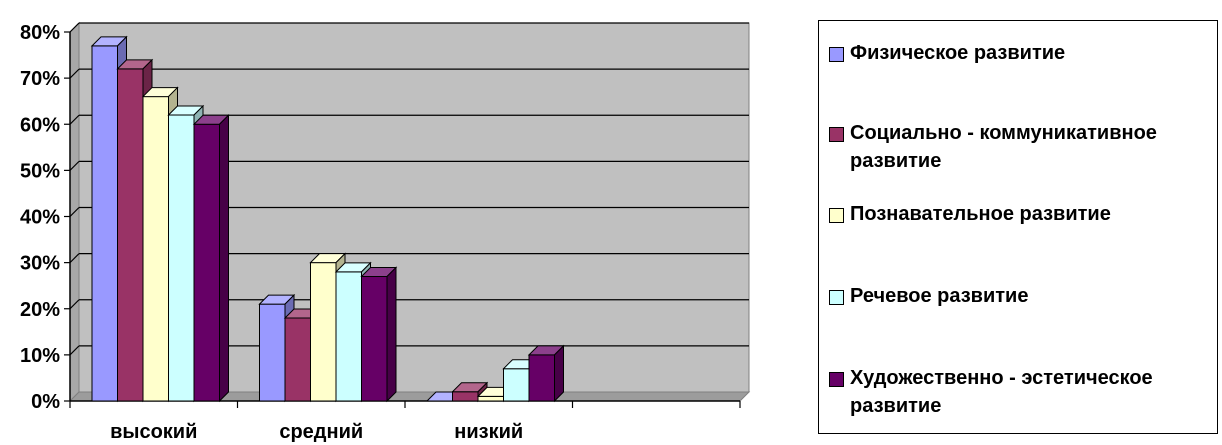 The image size is (1222, 445). I want to click on y-tick-label: 60%, so click(40, 125).